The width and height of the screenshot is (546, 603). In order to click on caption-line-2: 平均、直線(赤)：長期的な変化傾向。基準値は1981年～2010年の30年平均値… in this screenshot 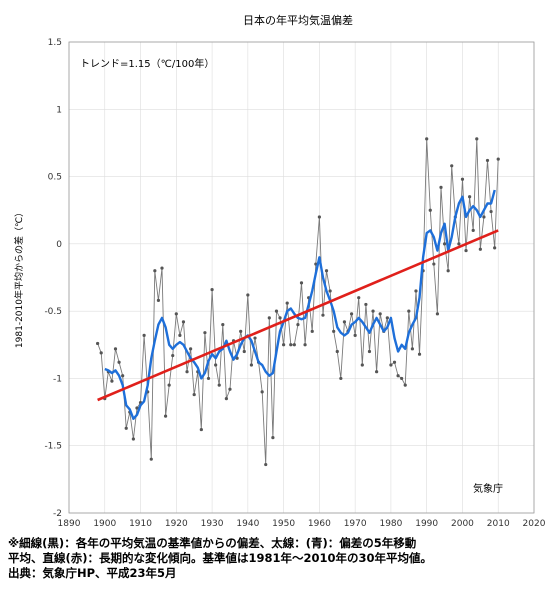, I will do `click(220, 558)`.